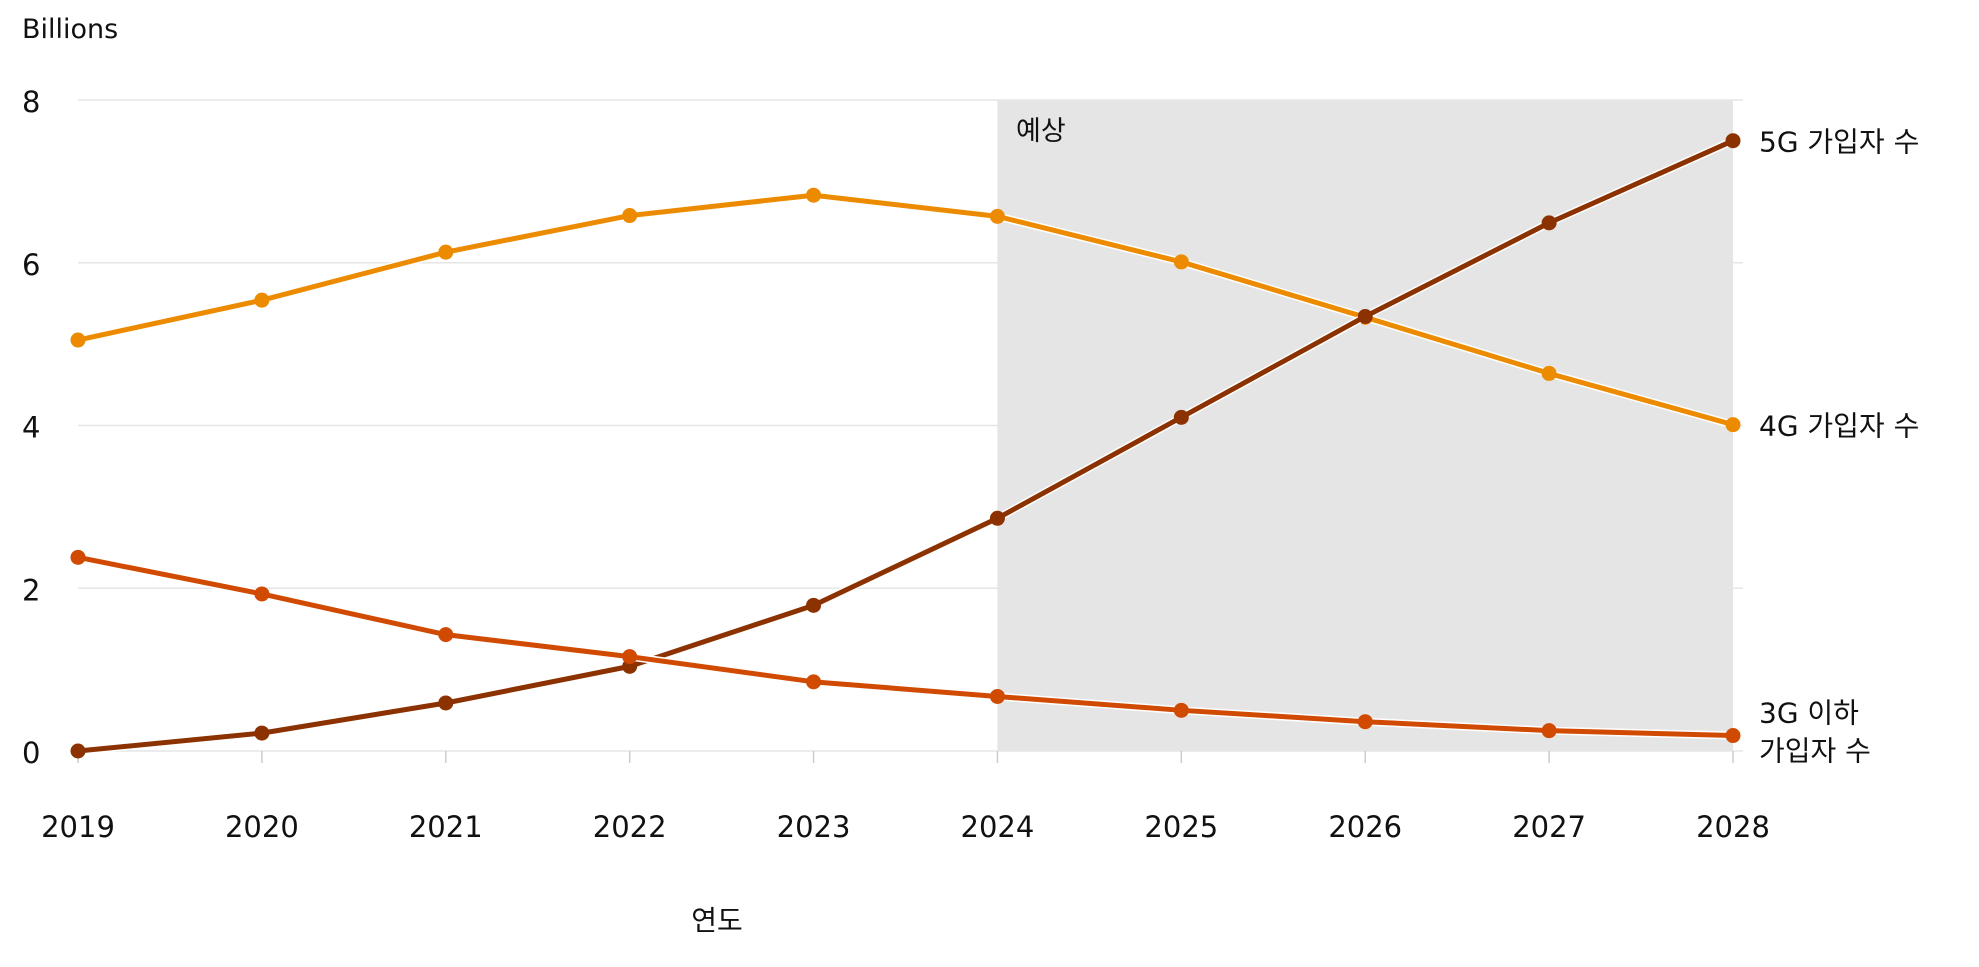  Describe the element at coordinates (630, 827) in the screenshot. I see `x-tick-label: 2022` at that location.